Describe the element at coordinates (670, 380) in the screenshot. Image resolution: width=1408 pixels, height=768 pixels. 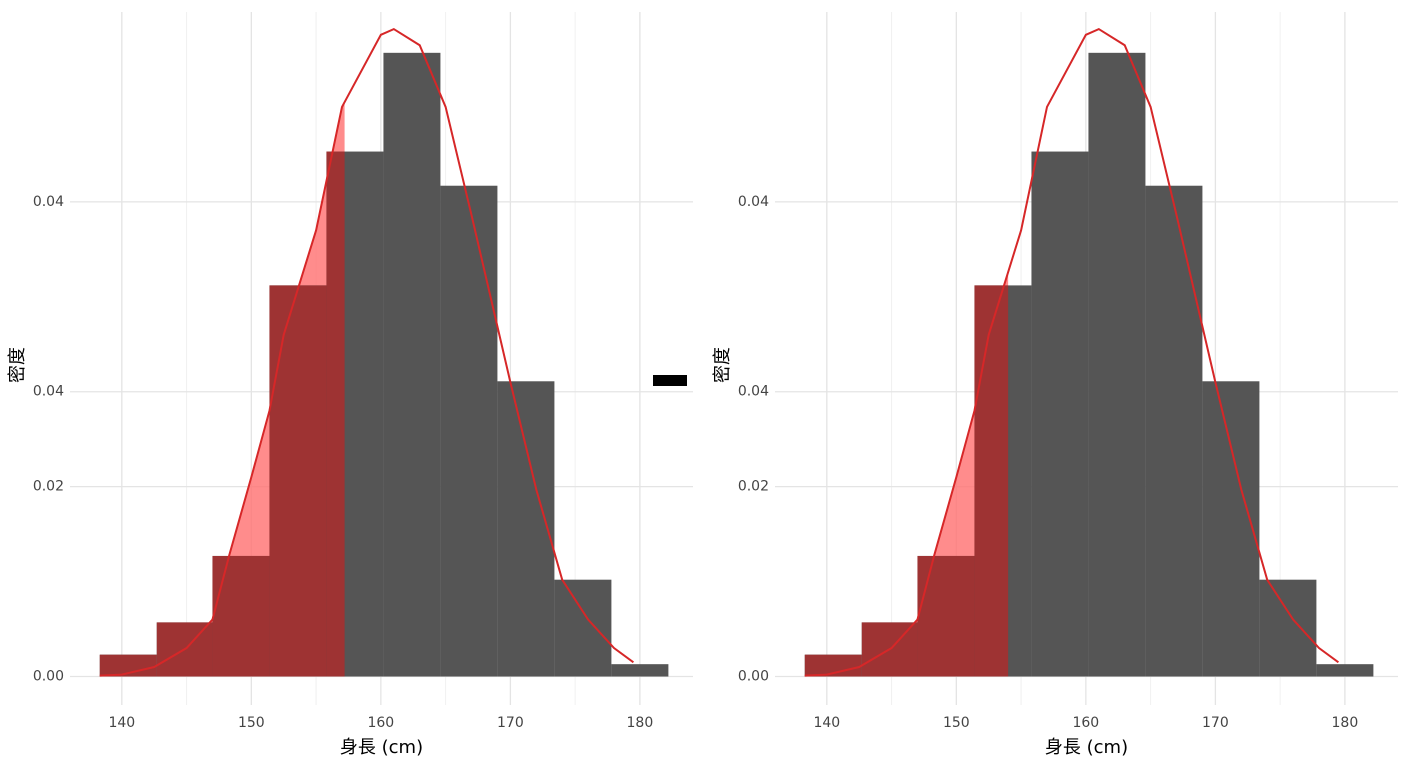
I see `artifact-block` at that location.